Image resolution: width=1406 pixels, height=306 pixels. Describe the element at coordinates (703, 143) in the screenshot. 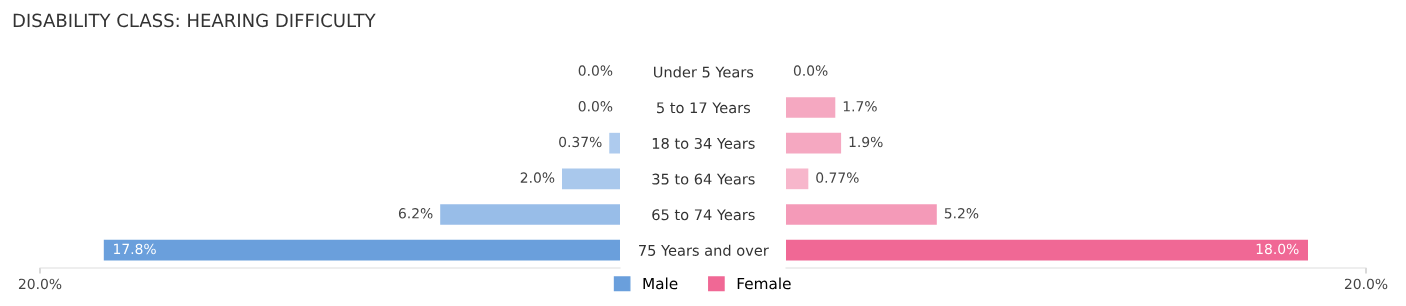

I see `y-tick-label: 18 to 34 Years` at that location.